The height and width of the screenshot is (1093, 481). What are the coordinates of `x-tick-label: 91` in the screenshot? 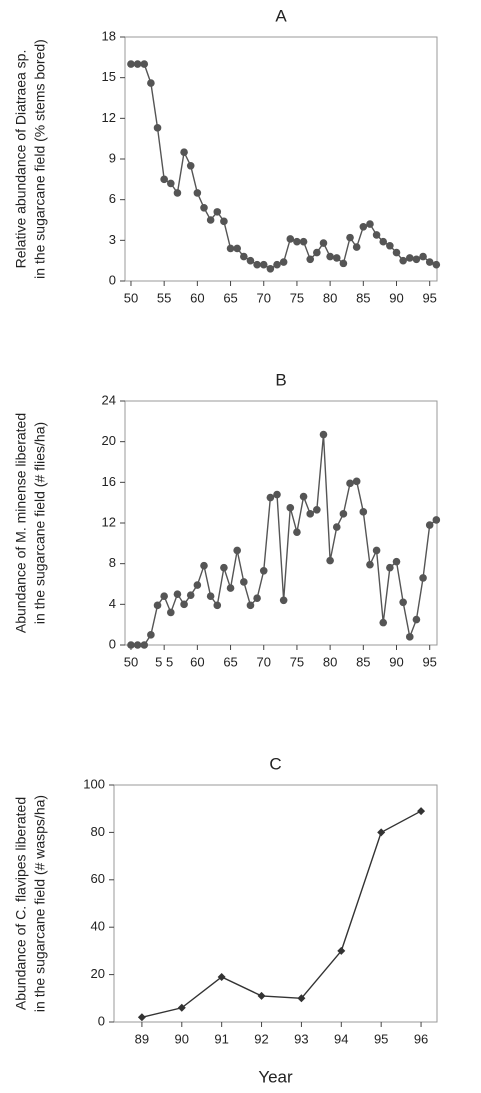 It's located at (221, 1038).